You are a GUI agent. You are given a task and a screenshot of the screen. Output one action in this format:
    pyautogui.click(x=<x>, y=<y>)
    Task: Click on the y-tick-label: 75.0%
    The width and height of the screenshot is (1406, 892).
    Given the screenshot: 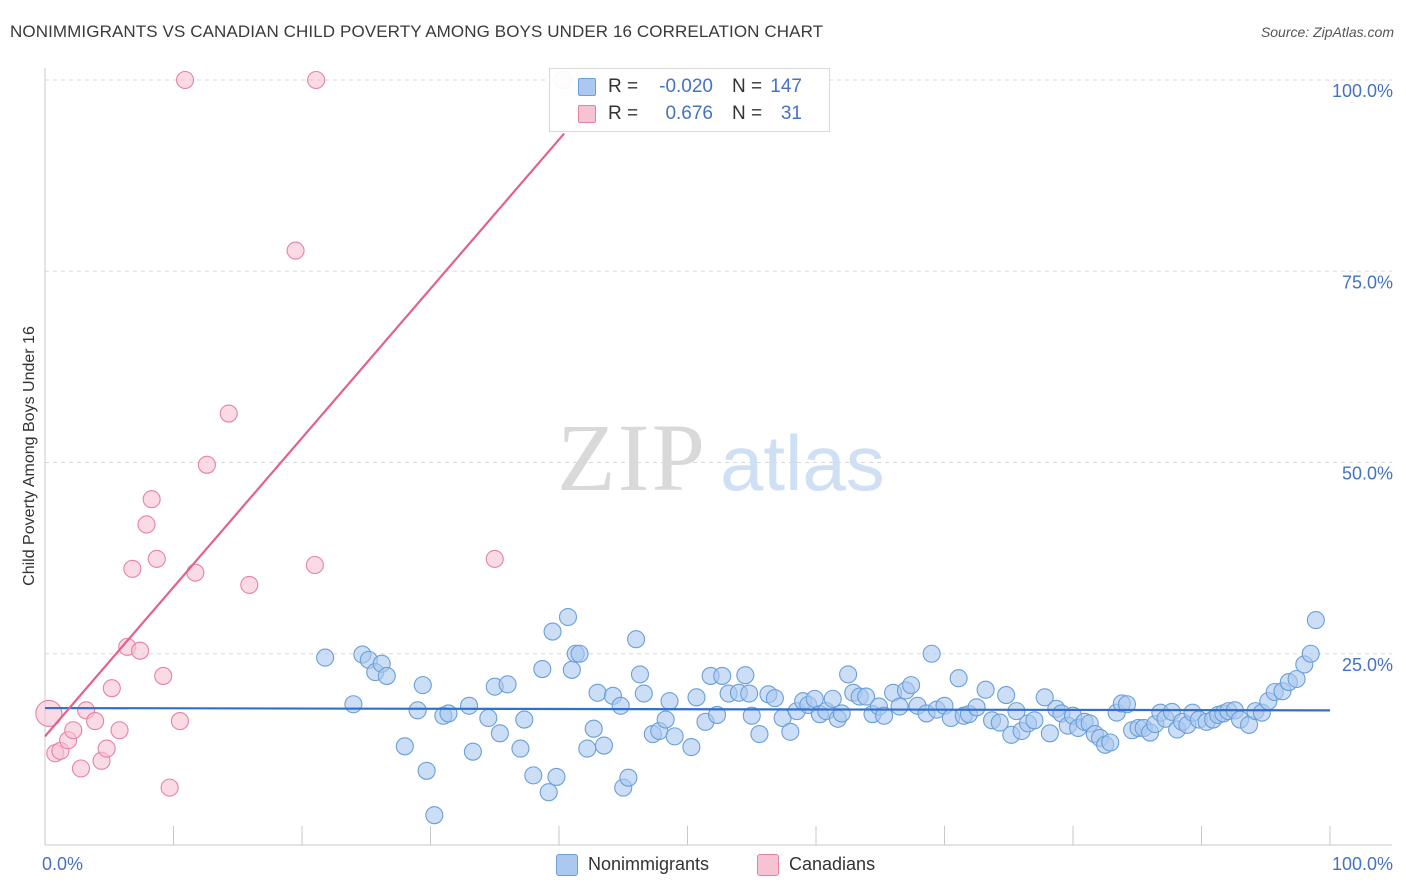 What is the action you would take?
    pyautogui.click(x=1367, y=282)
    